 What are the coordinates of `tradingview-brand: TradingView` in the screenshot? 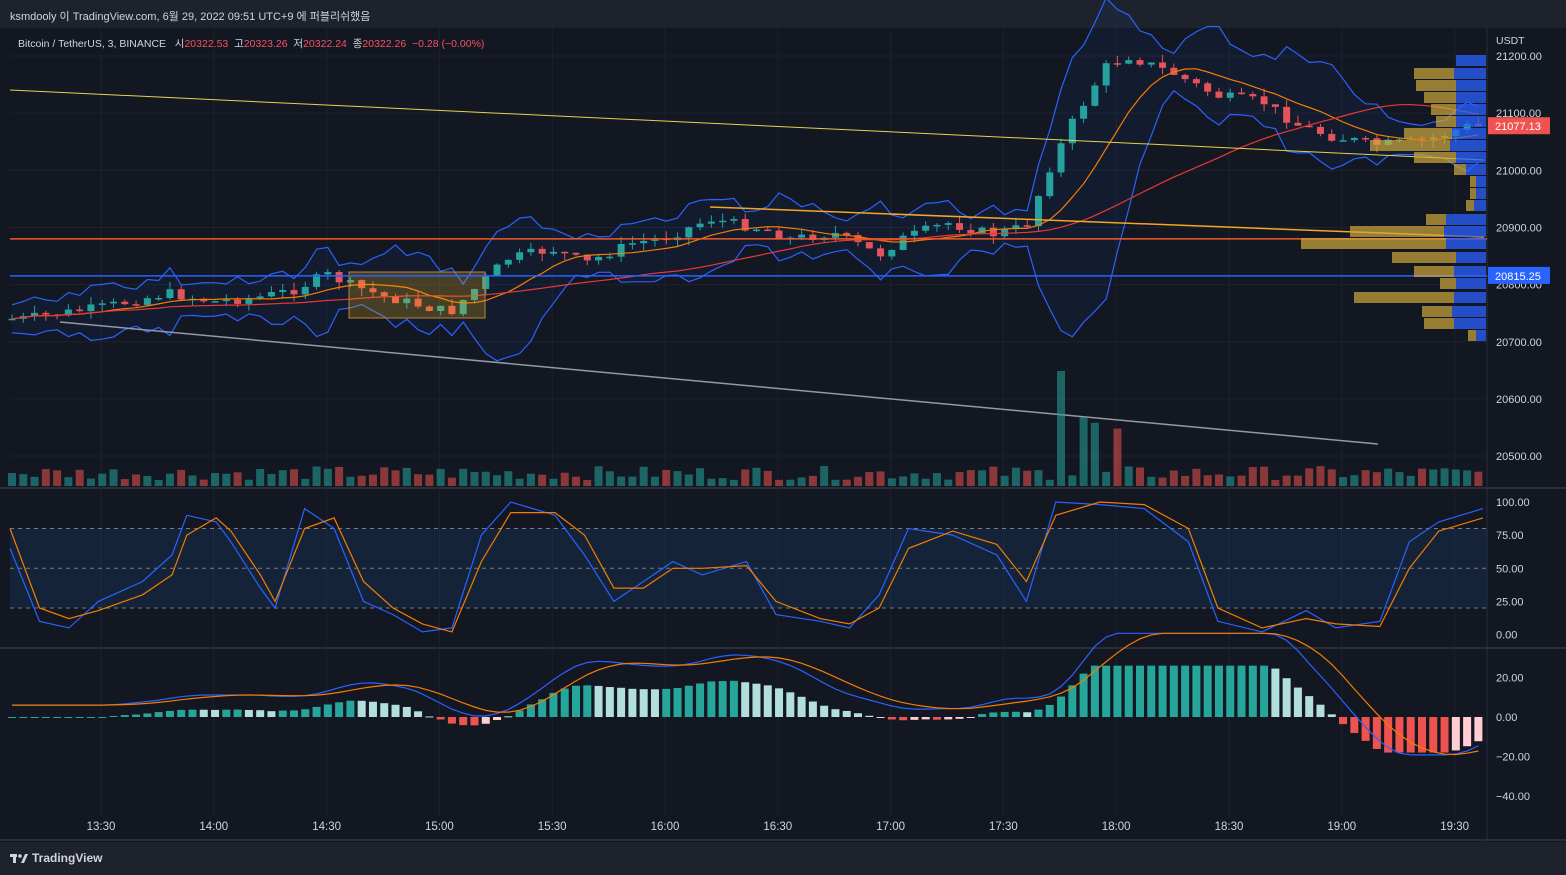 It's located at (56, 858).